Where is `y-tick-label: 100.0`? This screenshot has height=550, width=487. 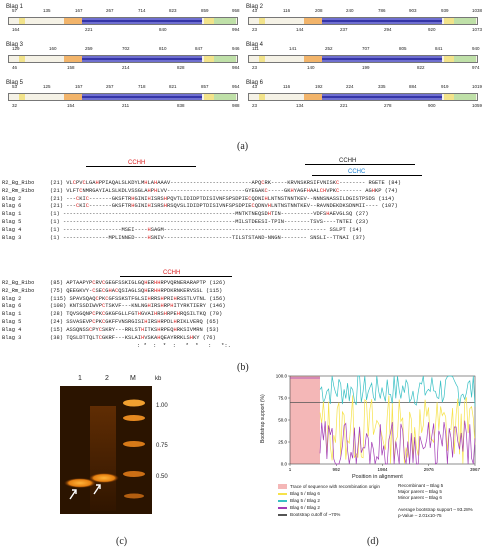 y-tick-label: 100.0 is located at coordinates (282, 376).